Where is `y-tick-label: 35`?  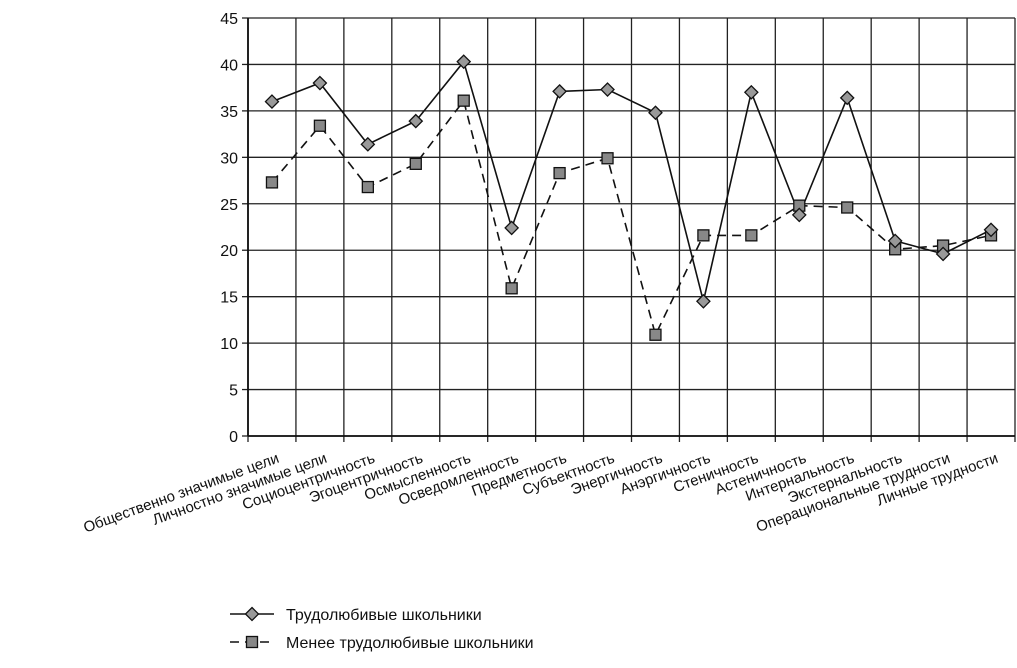 y-tick-label: 35 is located at coordinates (229, 112).